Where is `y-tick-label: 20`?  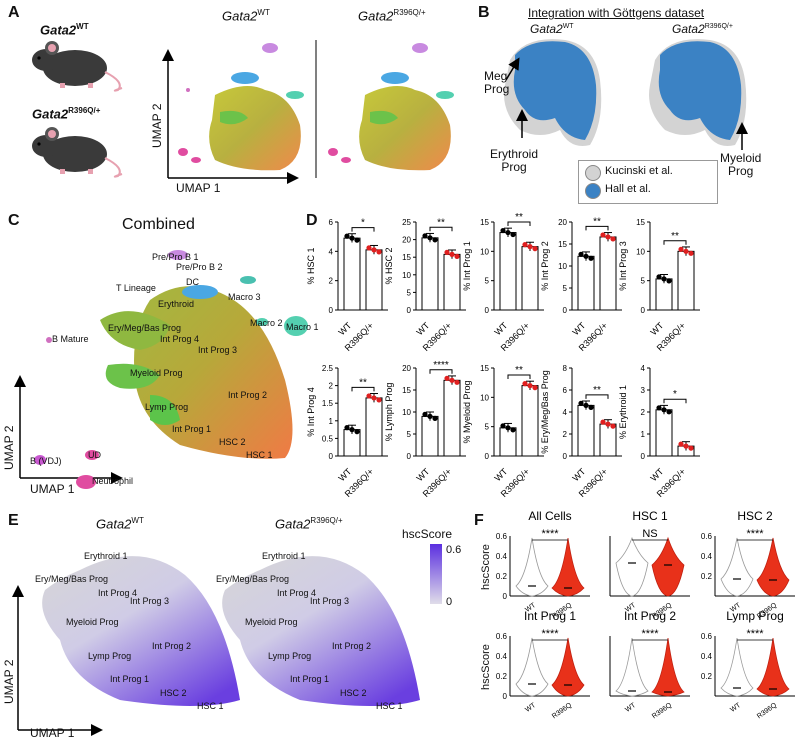 y-tick-label: 20 is located at coordinates (406, 240).